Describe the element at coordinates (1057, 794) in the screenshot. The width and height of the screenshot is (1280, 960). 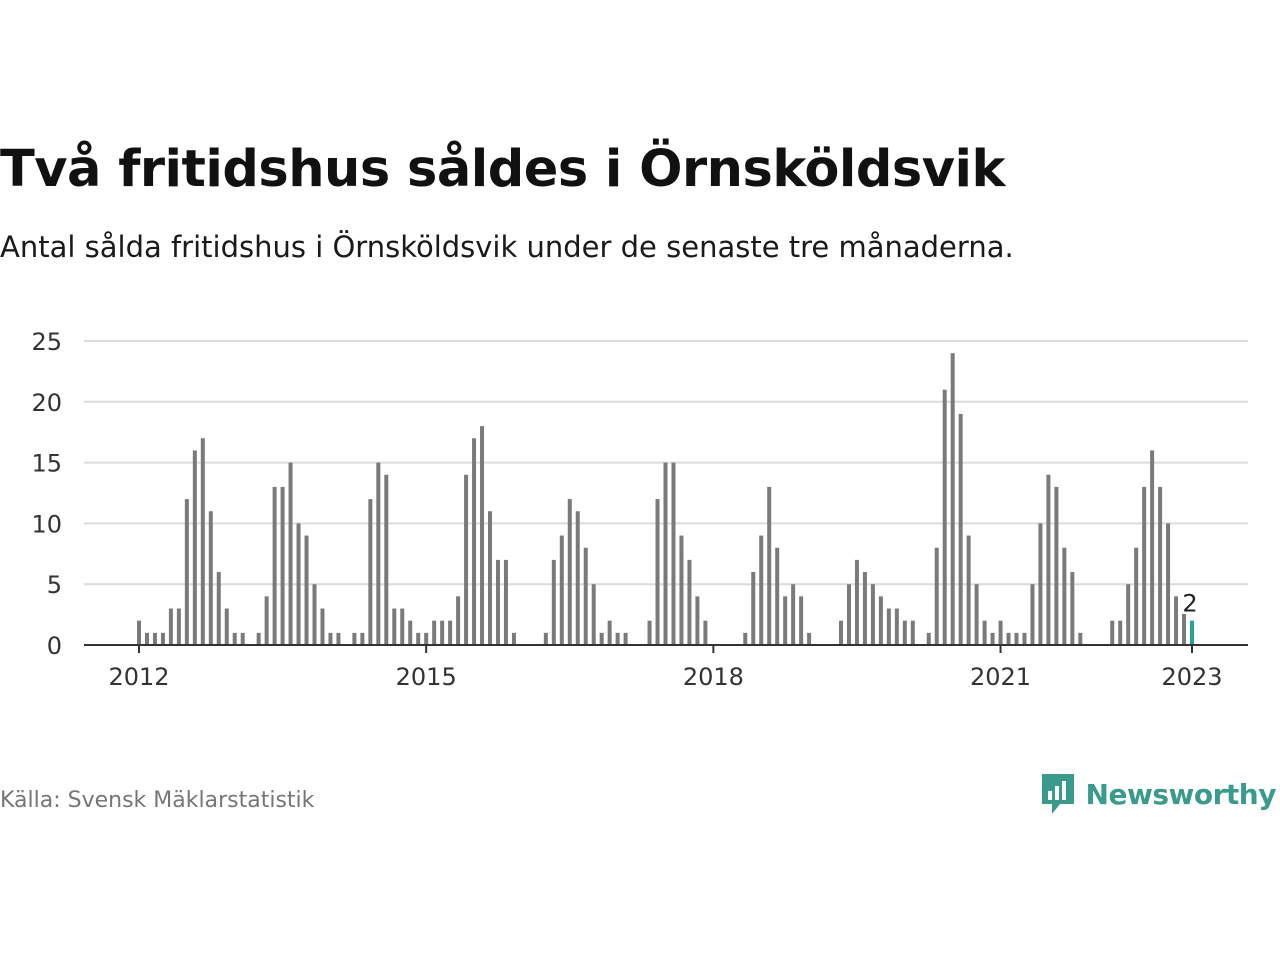
I see `newsworthy-logo-icon` at that location.